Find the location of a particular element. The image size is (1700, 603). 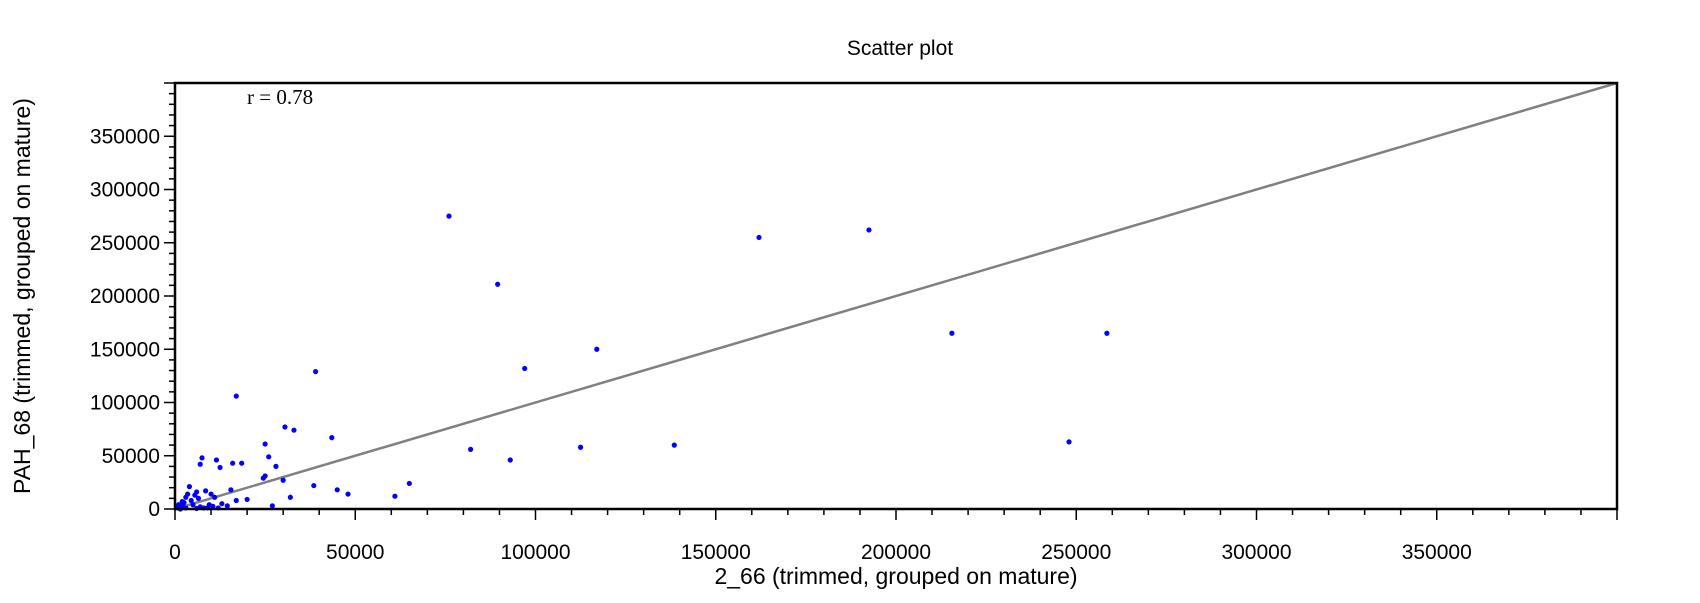

x-tick-label: 200000 is located at coordinates (896, 552).